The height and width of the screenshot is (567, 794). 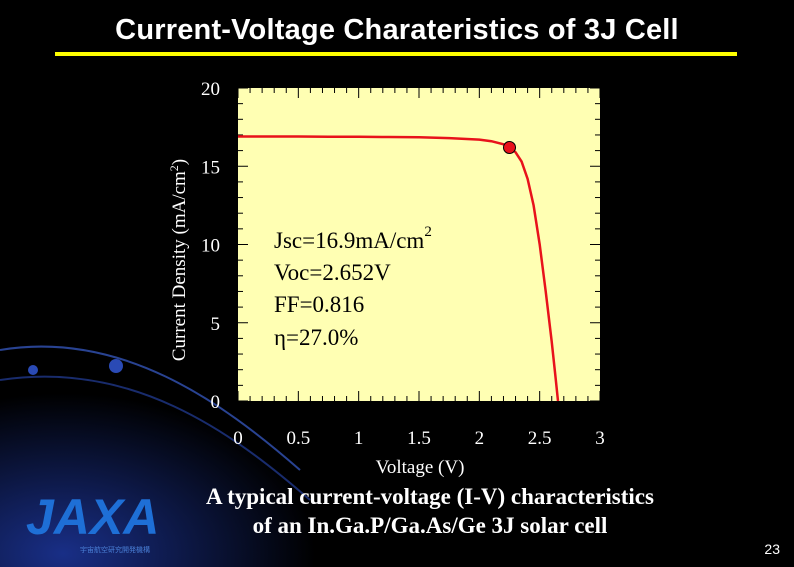 What do you see at coordinates (210, 167) in the screenshot?
I see `y-tick-label: 15` at bounding box center [210, 167].